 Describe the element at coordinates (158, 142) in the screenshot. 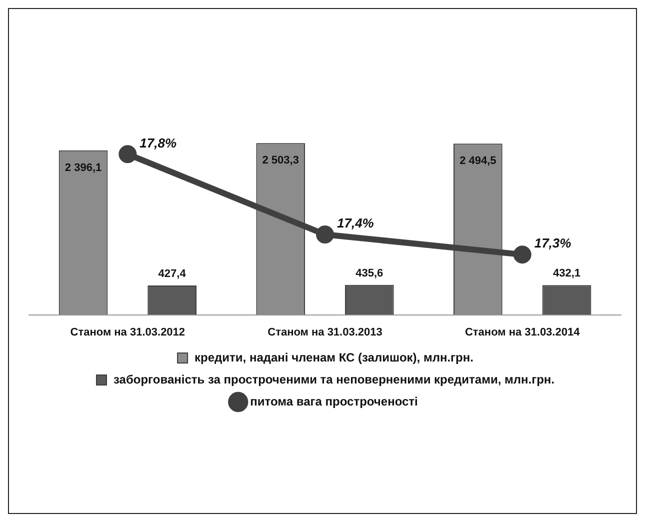

I see `data-label: 17,8%` at that location.